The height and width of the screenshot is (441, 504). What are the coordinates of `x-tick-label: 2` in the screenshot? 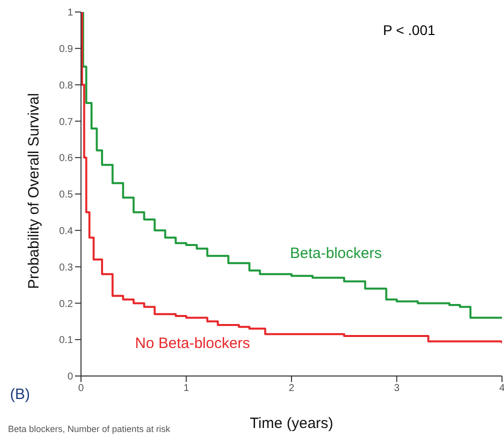 It's located at (291, 388).